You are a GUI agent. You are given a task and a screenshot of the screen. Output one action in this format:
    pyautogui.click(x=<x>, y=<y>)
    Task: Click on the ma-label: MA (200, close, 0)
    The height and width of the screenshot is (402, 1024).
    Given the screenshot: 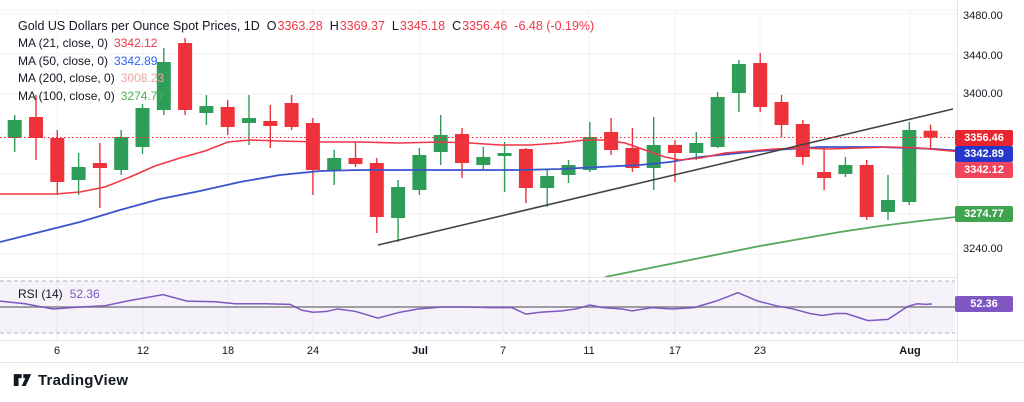 What is the action you would take?
    pyautogui.click(x=66, y=78)
    